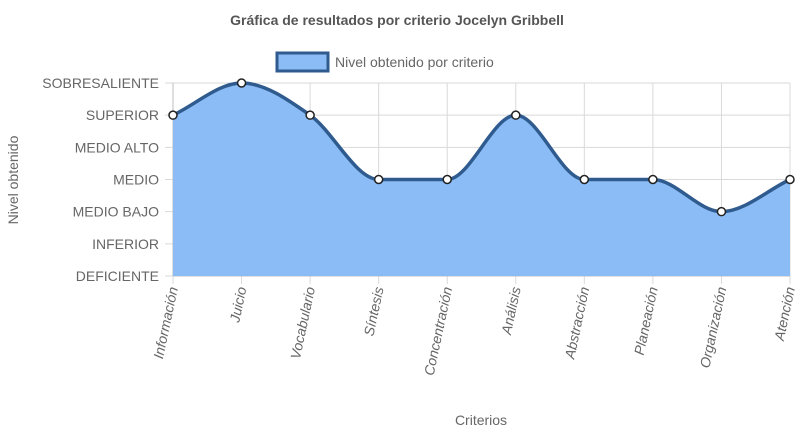 The height and width of the screenshot is (440, 795). Describe the element at coordinates (481, 420) in the screenshot. I see `x-axis-title: Criterios` at that location.